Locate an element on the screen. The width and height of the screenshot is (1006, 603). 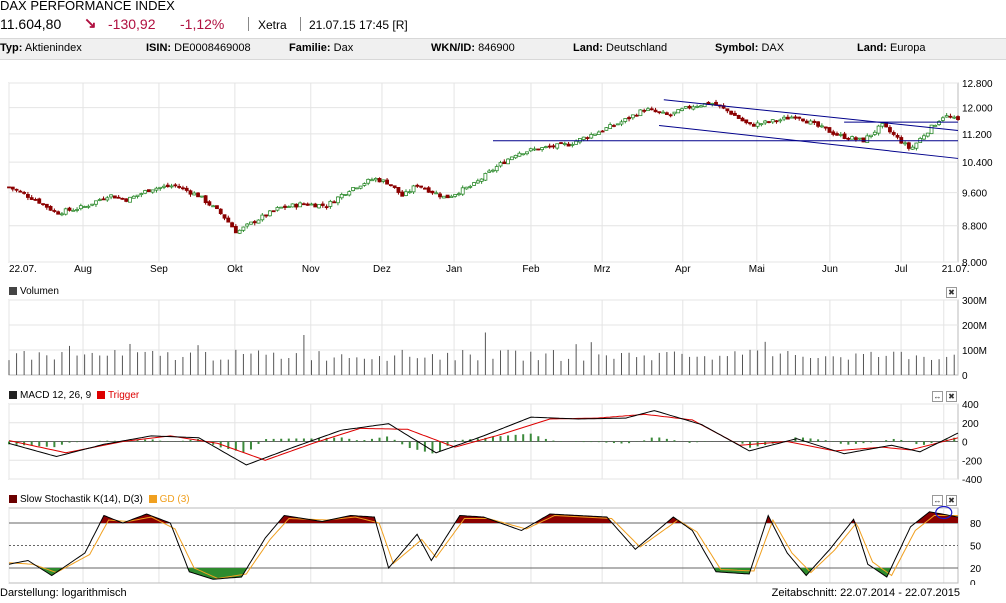
gd-label: GD (3) is located at coordinates (174, 499).